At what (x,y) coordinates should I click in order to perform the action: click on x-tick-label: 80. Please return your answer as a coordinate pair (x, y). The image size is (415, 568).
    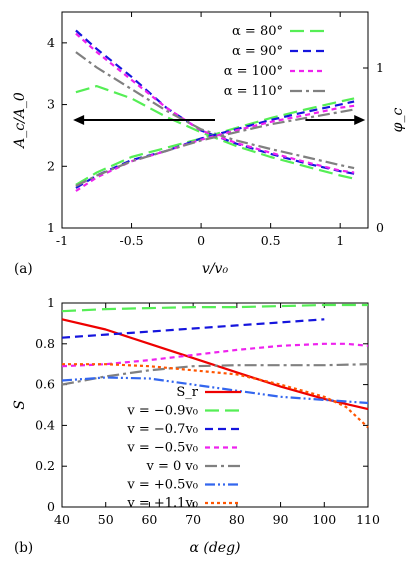
    Looking at the image, I should click on (237, 519).